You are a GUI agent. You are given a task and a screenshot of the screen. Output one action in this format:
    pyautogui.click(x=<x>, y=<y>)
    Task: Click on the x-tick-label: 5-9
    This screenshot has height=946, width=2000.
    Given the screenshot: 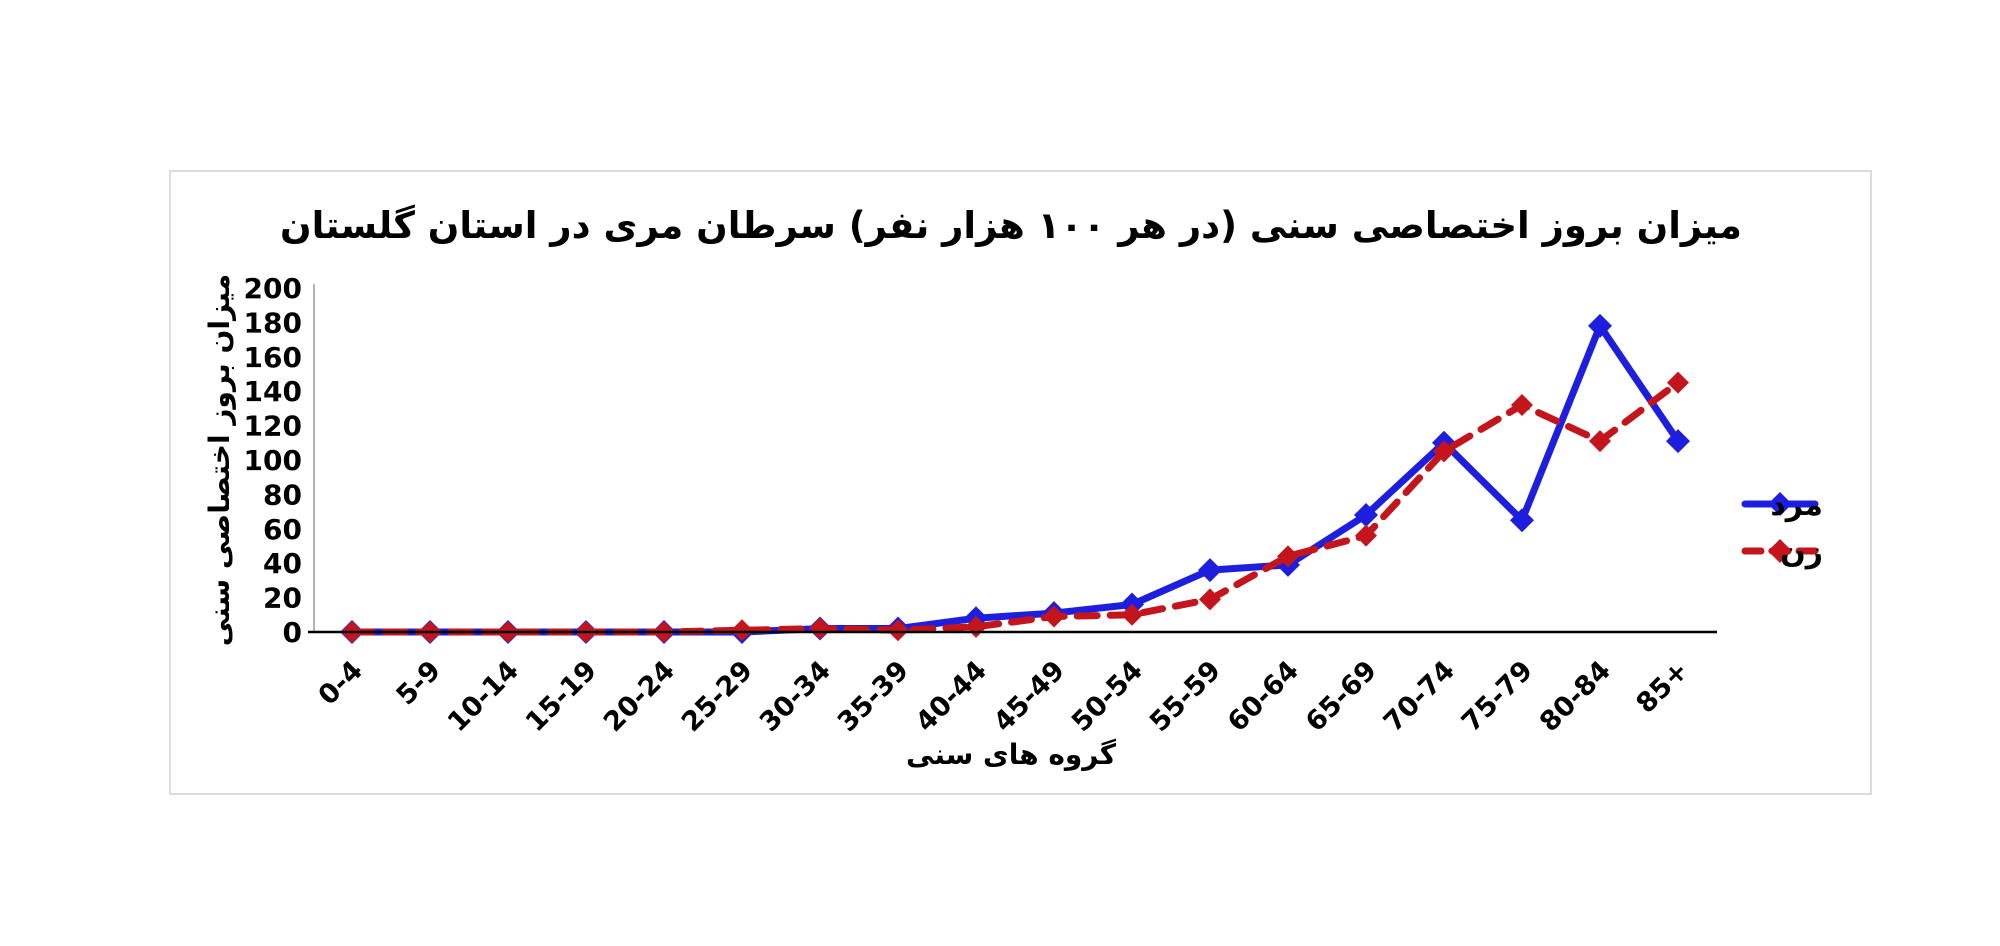 What is the action you would take?
    pyautogui.click(x=419, y=683)
    